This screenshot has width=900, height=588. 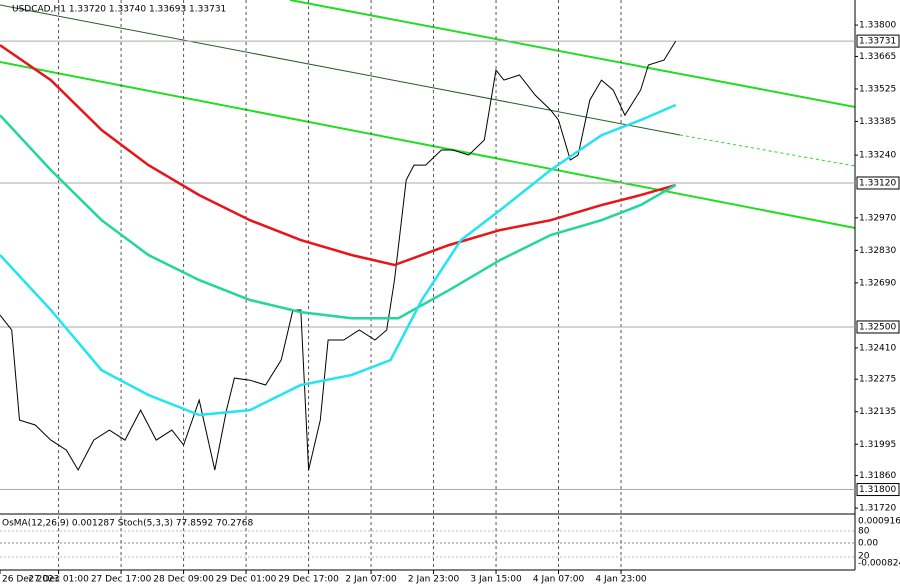 I want to click on y-tick-label: 1.32830, so click(x=877, y=251).